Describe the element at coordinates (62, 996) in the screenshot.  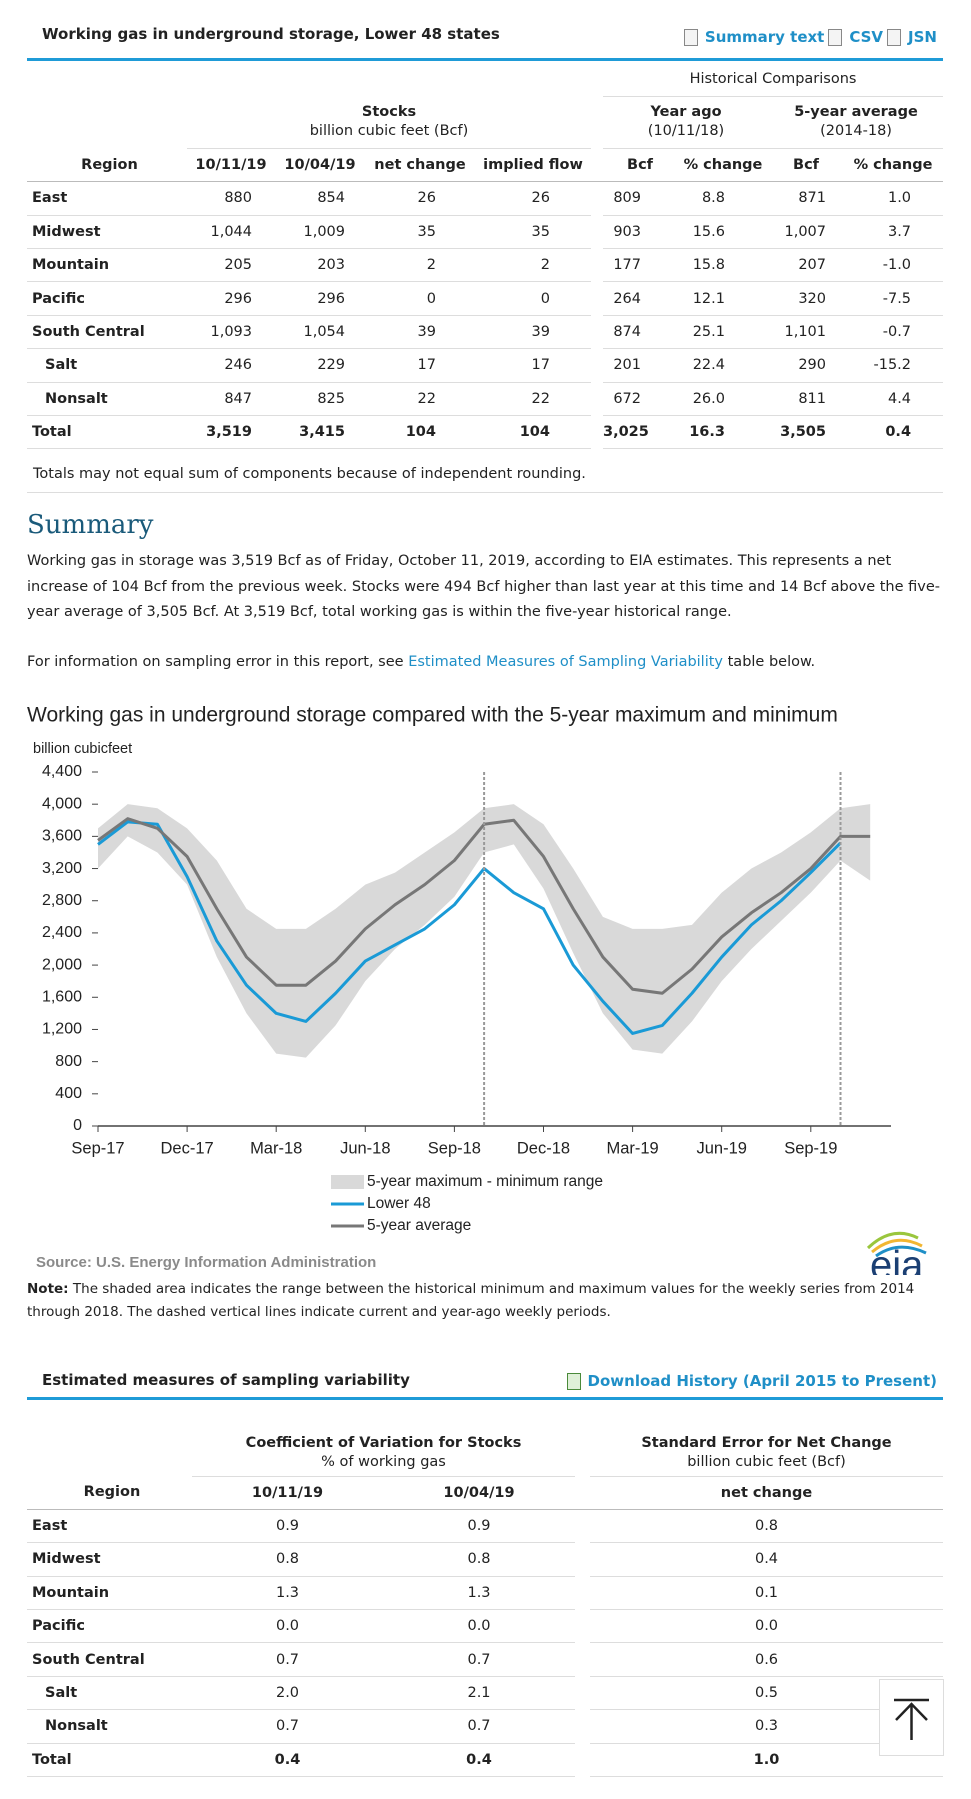
I see `y-tick-label: 1,600` at that location.